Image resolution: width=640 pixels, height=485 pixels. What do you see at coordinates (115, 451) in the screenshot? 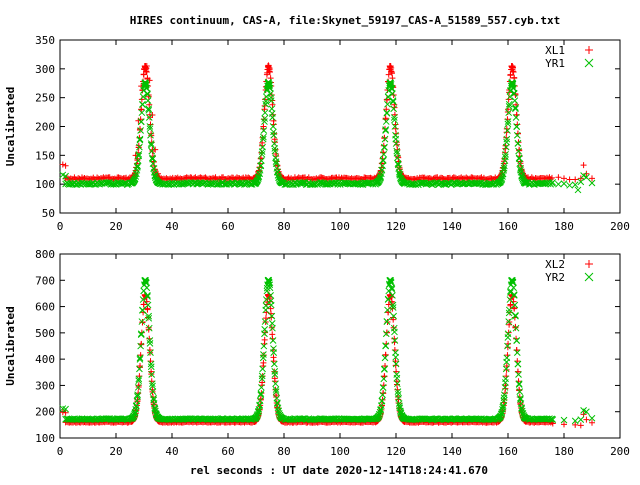
I see `x-tick-label: 20` at bounding box center [115, 451].